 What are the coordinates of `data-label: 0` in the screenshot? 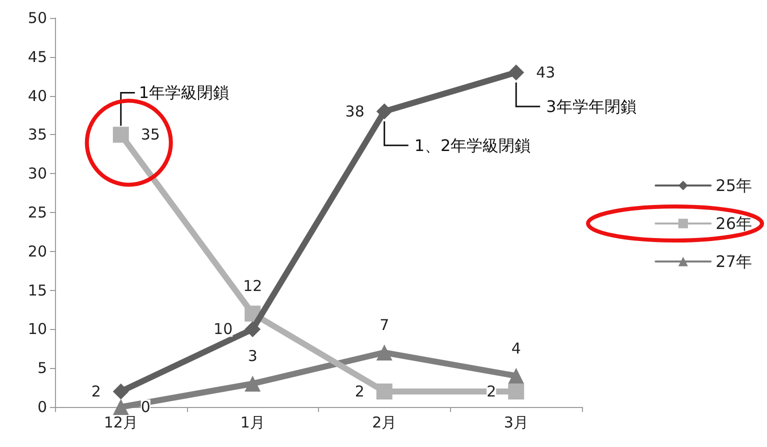 It's located at (145, 407).